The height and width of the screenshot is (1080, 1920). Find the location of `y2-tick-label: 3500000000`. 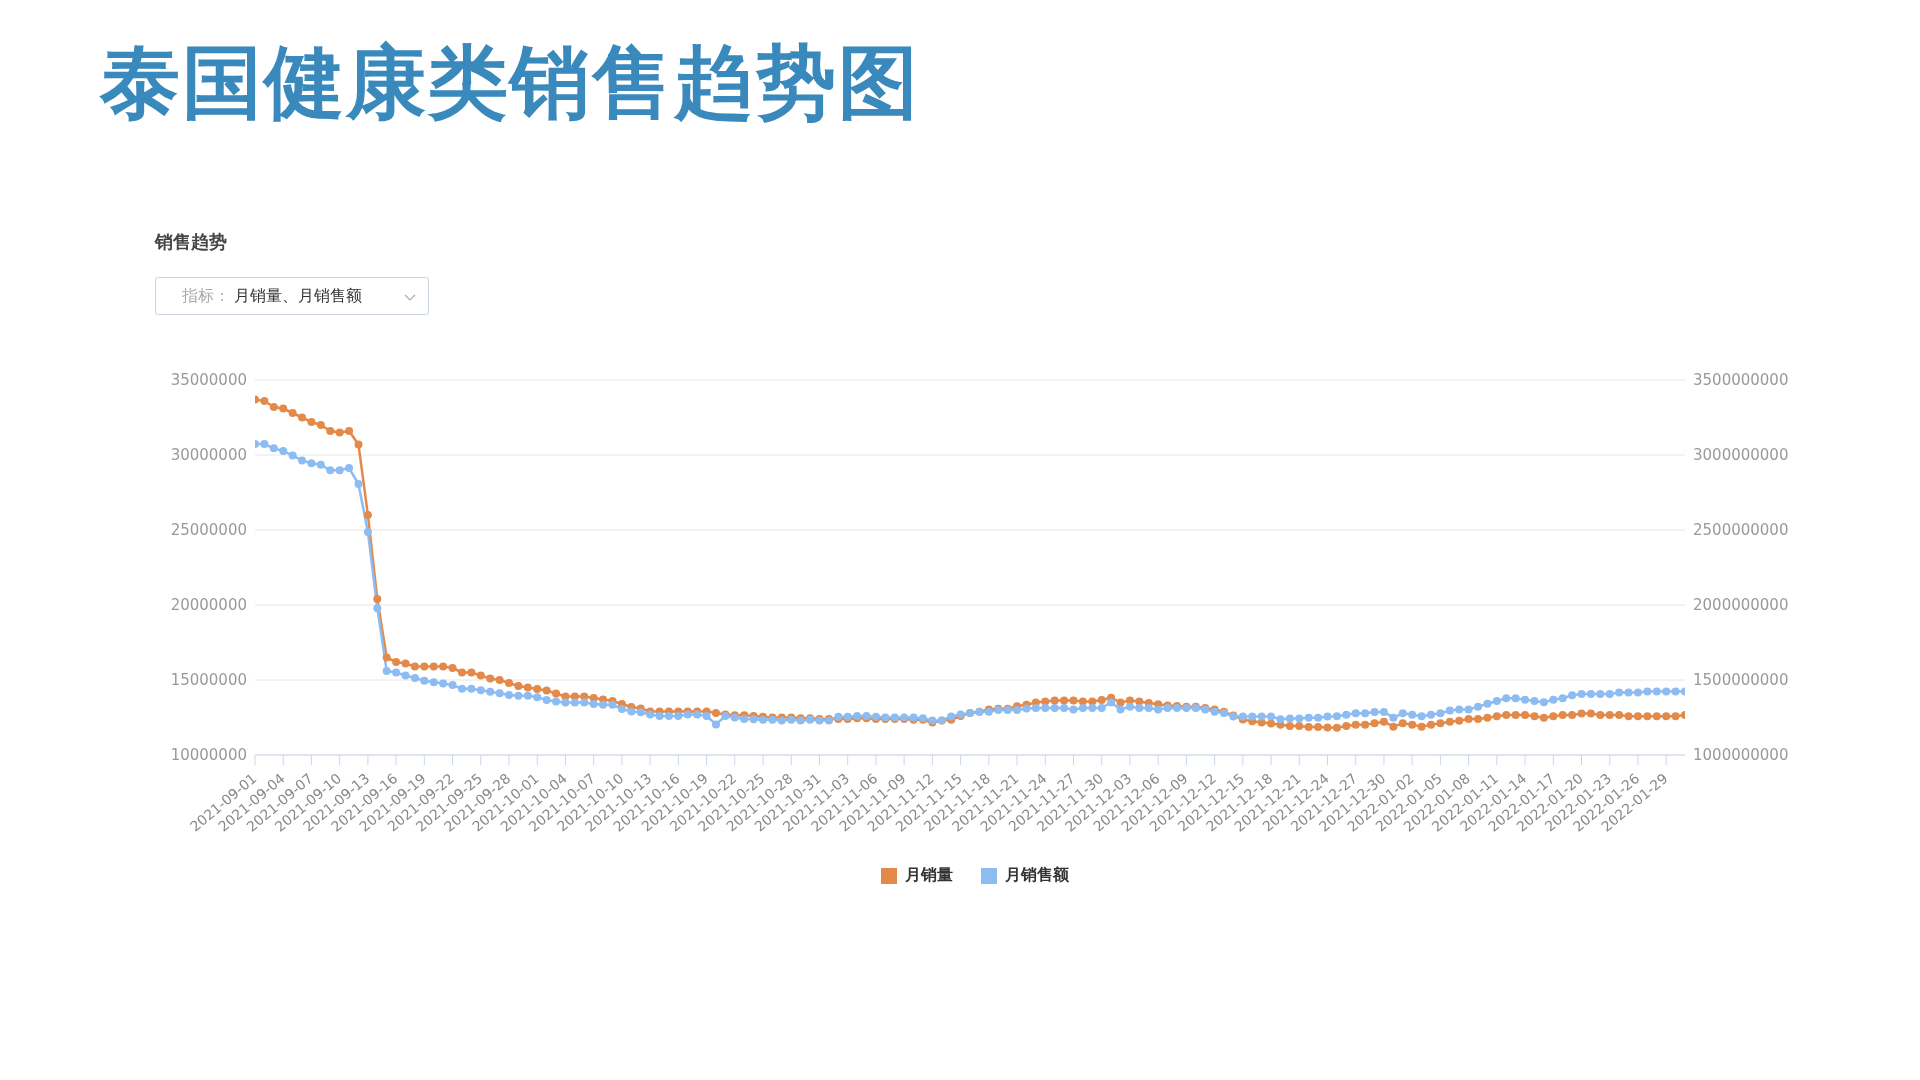

y2-tick-label: 3500000000 is located at coordinates (1741, 380).